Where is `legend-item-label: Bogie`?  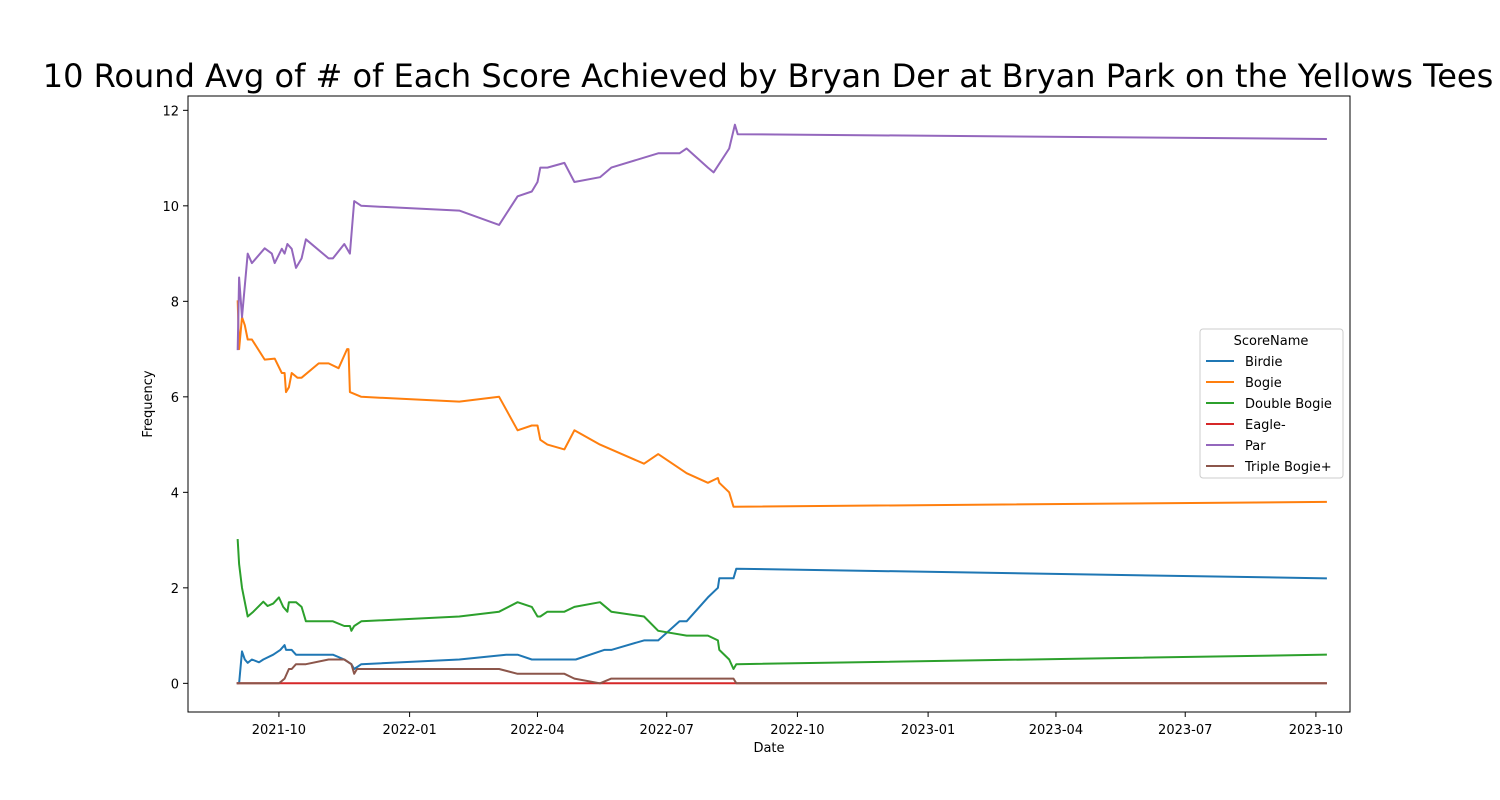 legend-item-label: Bogie is located at coordinates (1263, 383).